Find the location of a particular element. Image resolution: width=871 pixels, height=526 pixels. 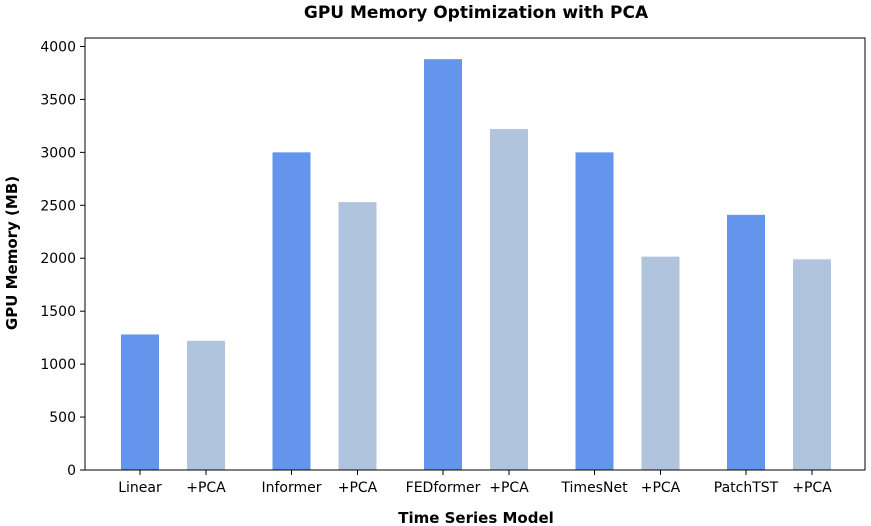

y-tick-label: 2500 is located at coordinates (58, 206).